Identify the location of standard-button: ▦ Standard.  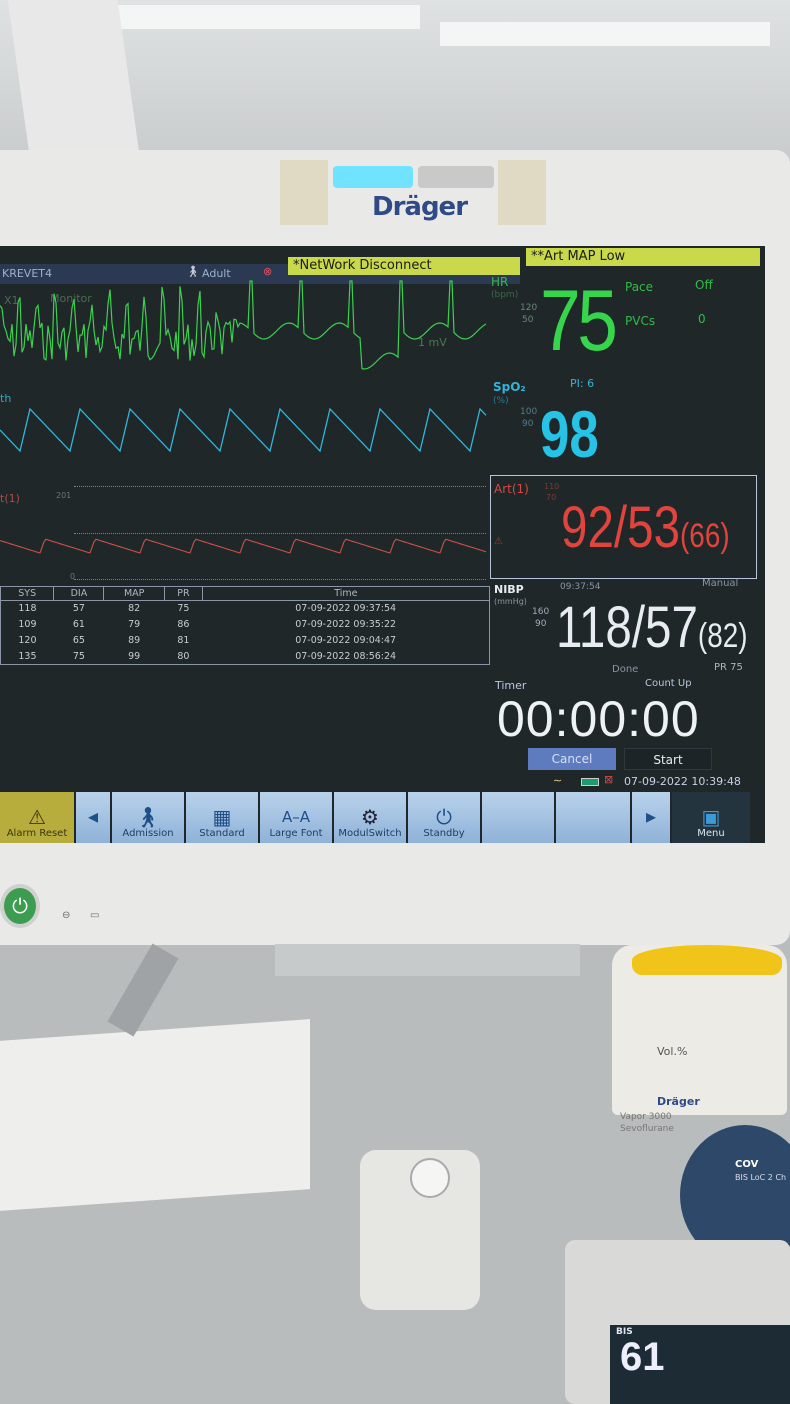
(222, 817).